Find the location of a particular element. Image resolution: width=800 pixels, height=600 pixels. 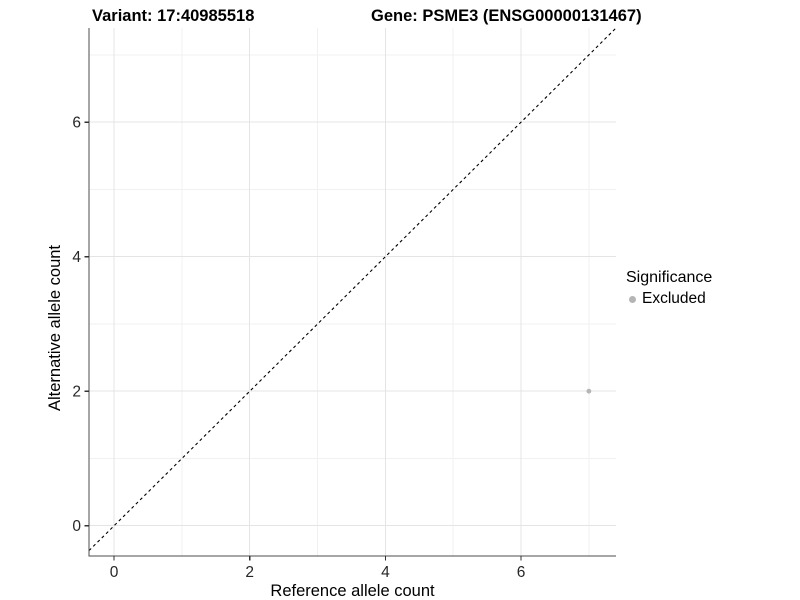

y-axis-title: Alternative allele count is located at coordinates (55, 328).